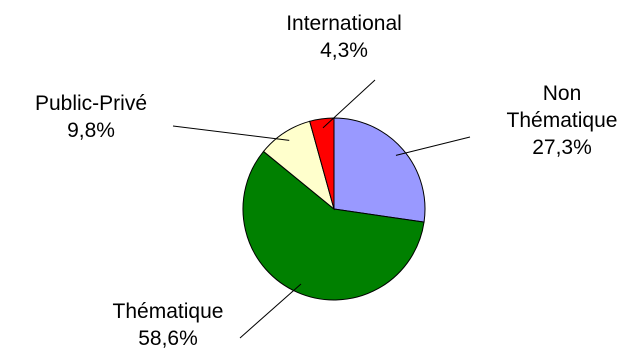 The width and height of the screenshot is (633, 364). I want to click on category-label-non-thematique: Thématique, so click(562, 120).